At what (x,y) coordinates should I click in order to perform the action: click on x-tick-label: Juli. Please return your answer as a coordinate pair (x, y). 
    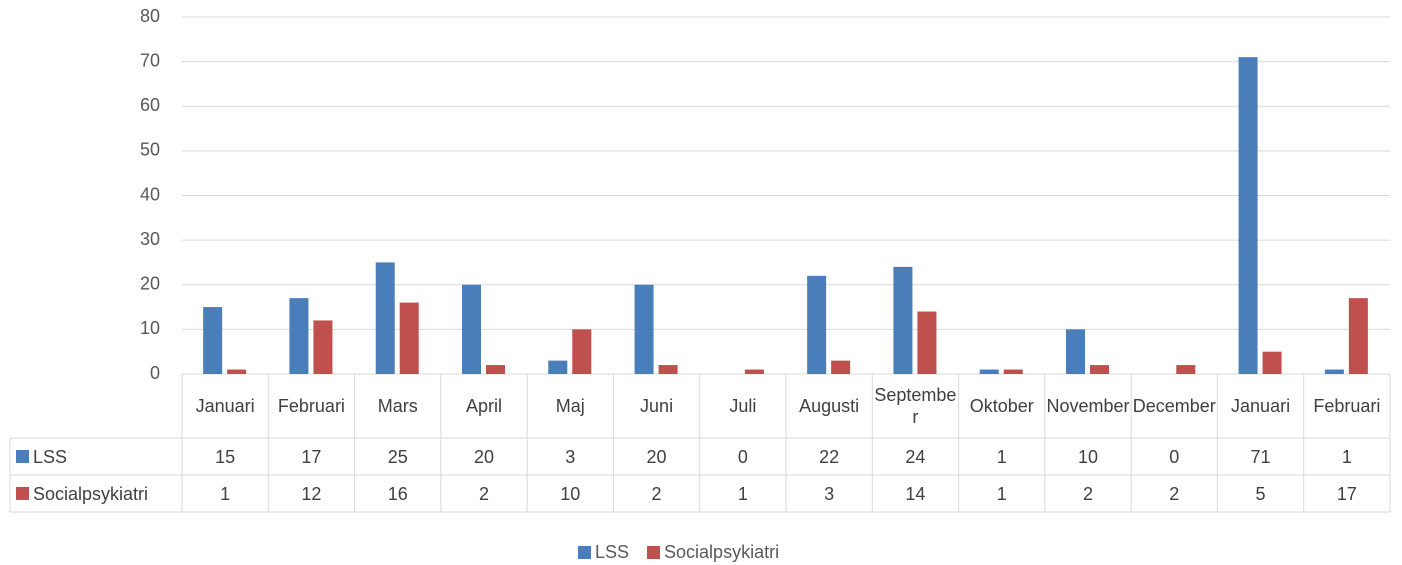
    Looking at the image, I should click on (743, 406).